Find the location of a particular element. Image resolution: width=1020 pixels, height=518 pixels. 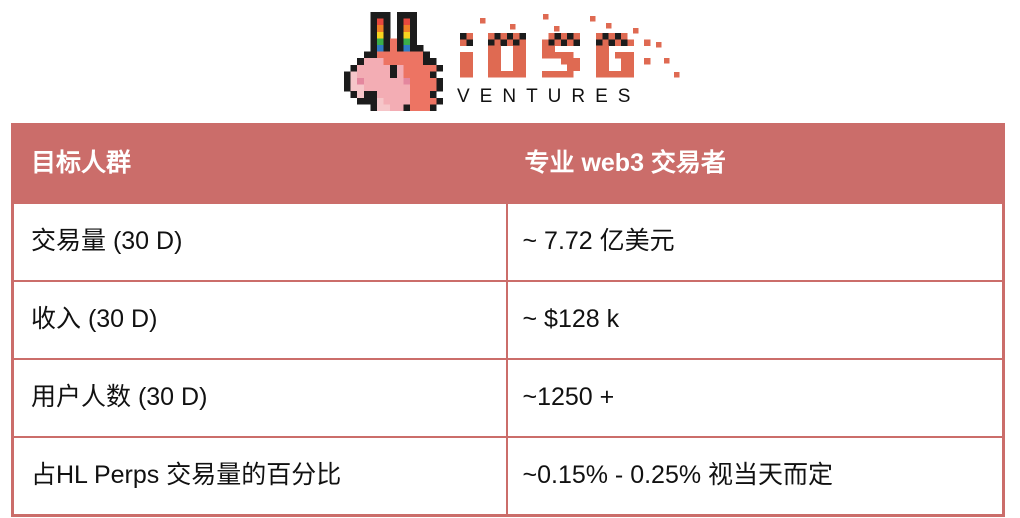

llama-mascot-icon is located at coordinates (394, 62).